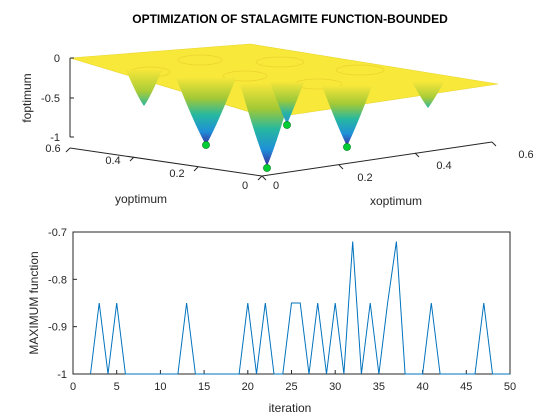 This screenshot has width=560, height=420. What do you see at coordinates (52, 149) in the screenshot?
I see `y-tick-label: 0.6` at bounding box center [52, 149].